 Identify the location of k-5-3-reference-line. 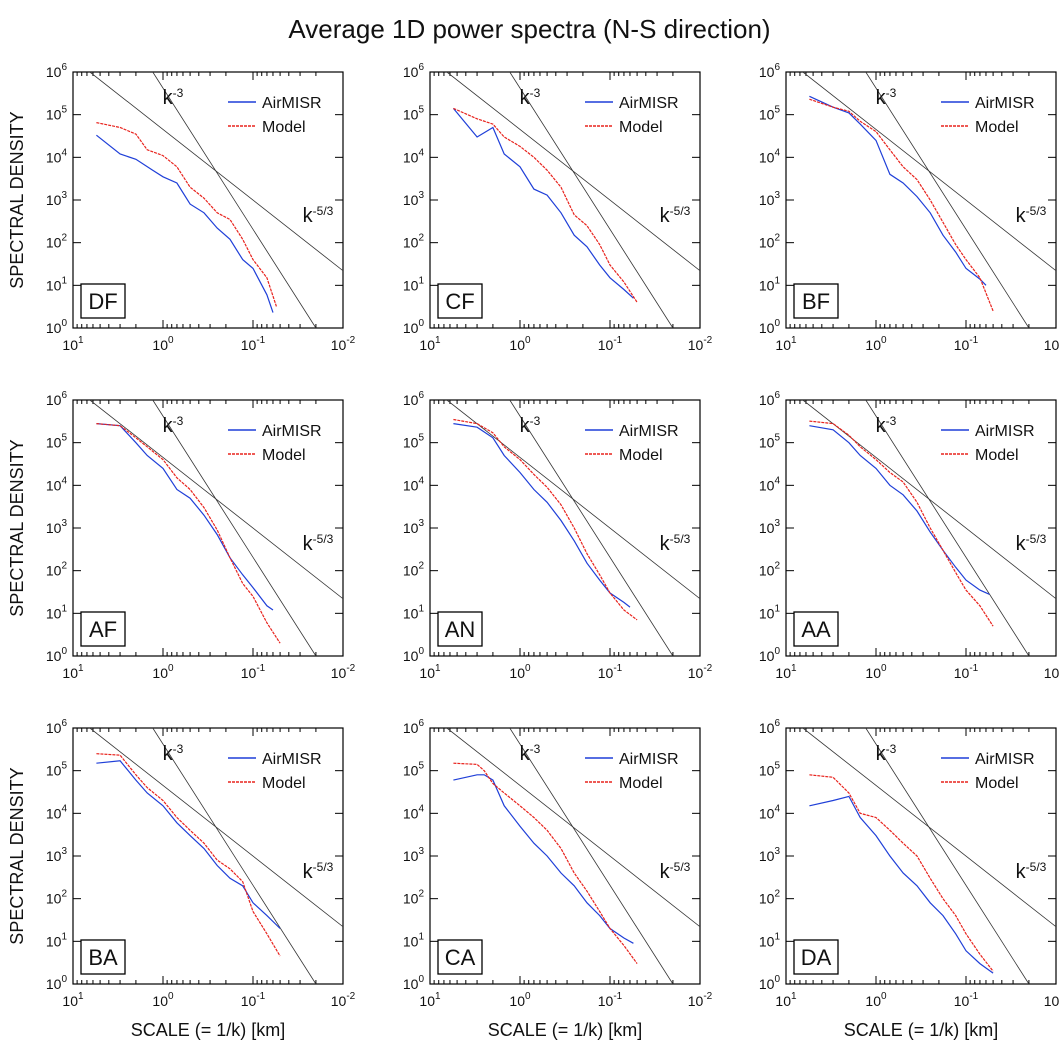
(929, 828).